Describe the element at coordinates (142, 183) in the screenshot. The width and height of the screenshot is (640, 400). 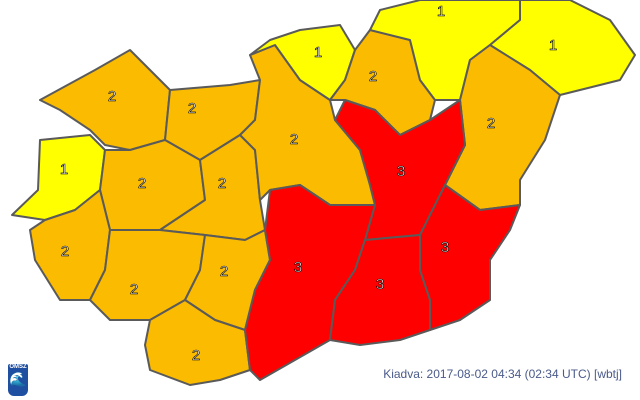
I see `warning-level-veszprem: 2` at that location.